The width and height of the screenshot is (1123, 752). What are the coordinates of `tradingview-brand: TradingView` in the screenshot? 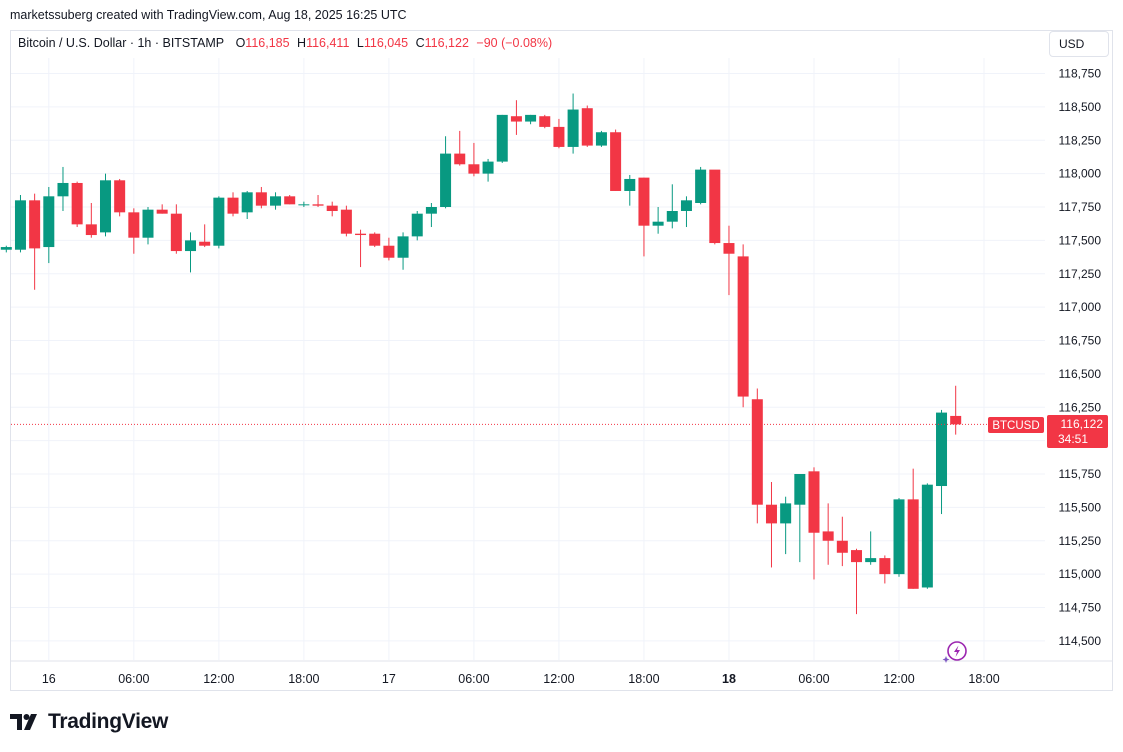 It's located at (89, 722).